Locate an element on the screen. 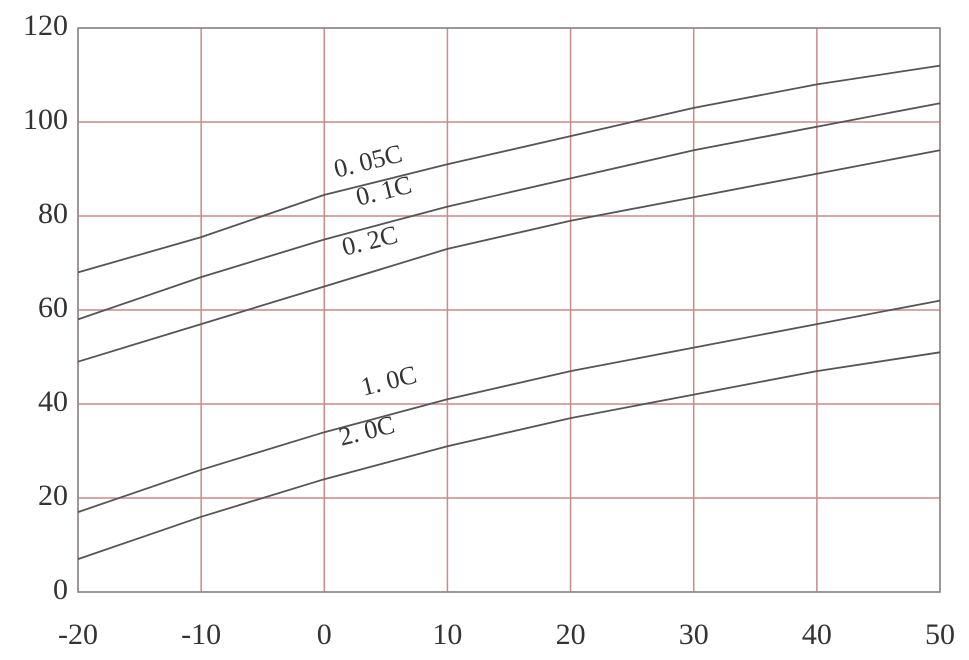 The width and height of the screenshot is (969, 660). curve-label: 2. 0C is located at coordinates (367, 431).